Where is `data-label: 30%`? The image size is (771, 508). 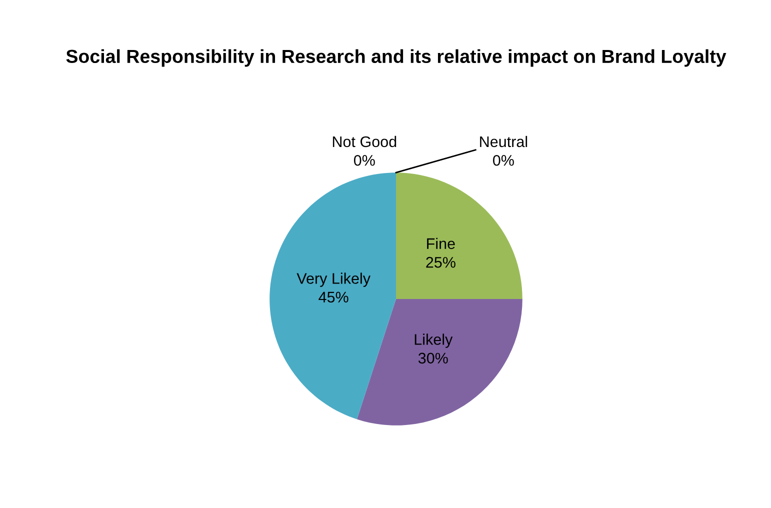
data-label: 30% is located at coordinates (433, 358).